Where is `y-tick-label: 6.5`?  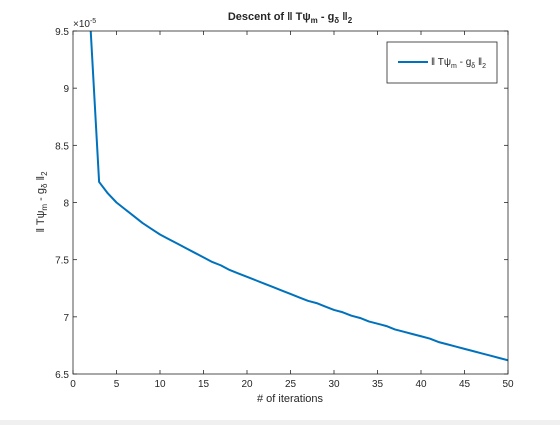
y-tick-label: 6.5 is located at coordinates (62, 375).